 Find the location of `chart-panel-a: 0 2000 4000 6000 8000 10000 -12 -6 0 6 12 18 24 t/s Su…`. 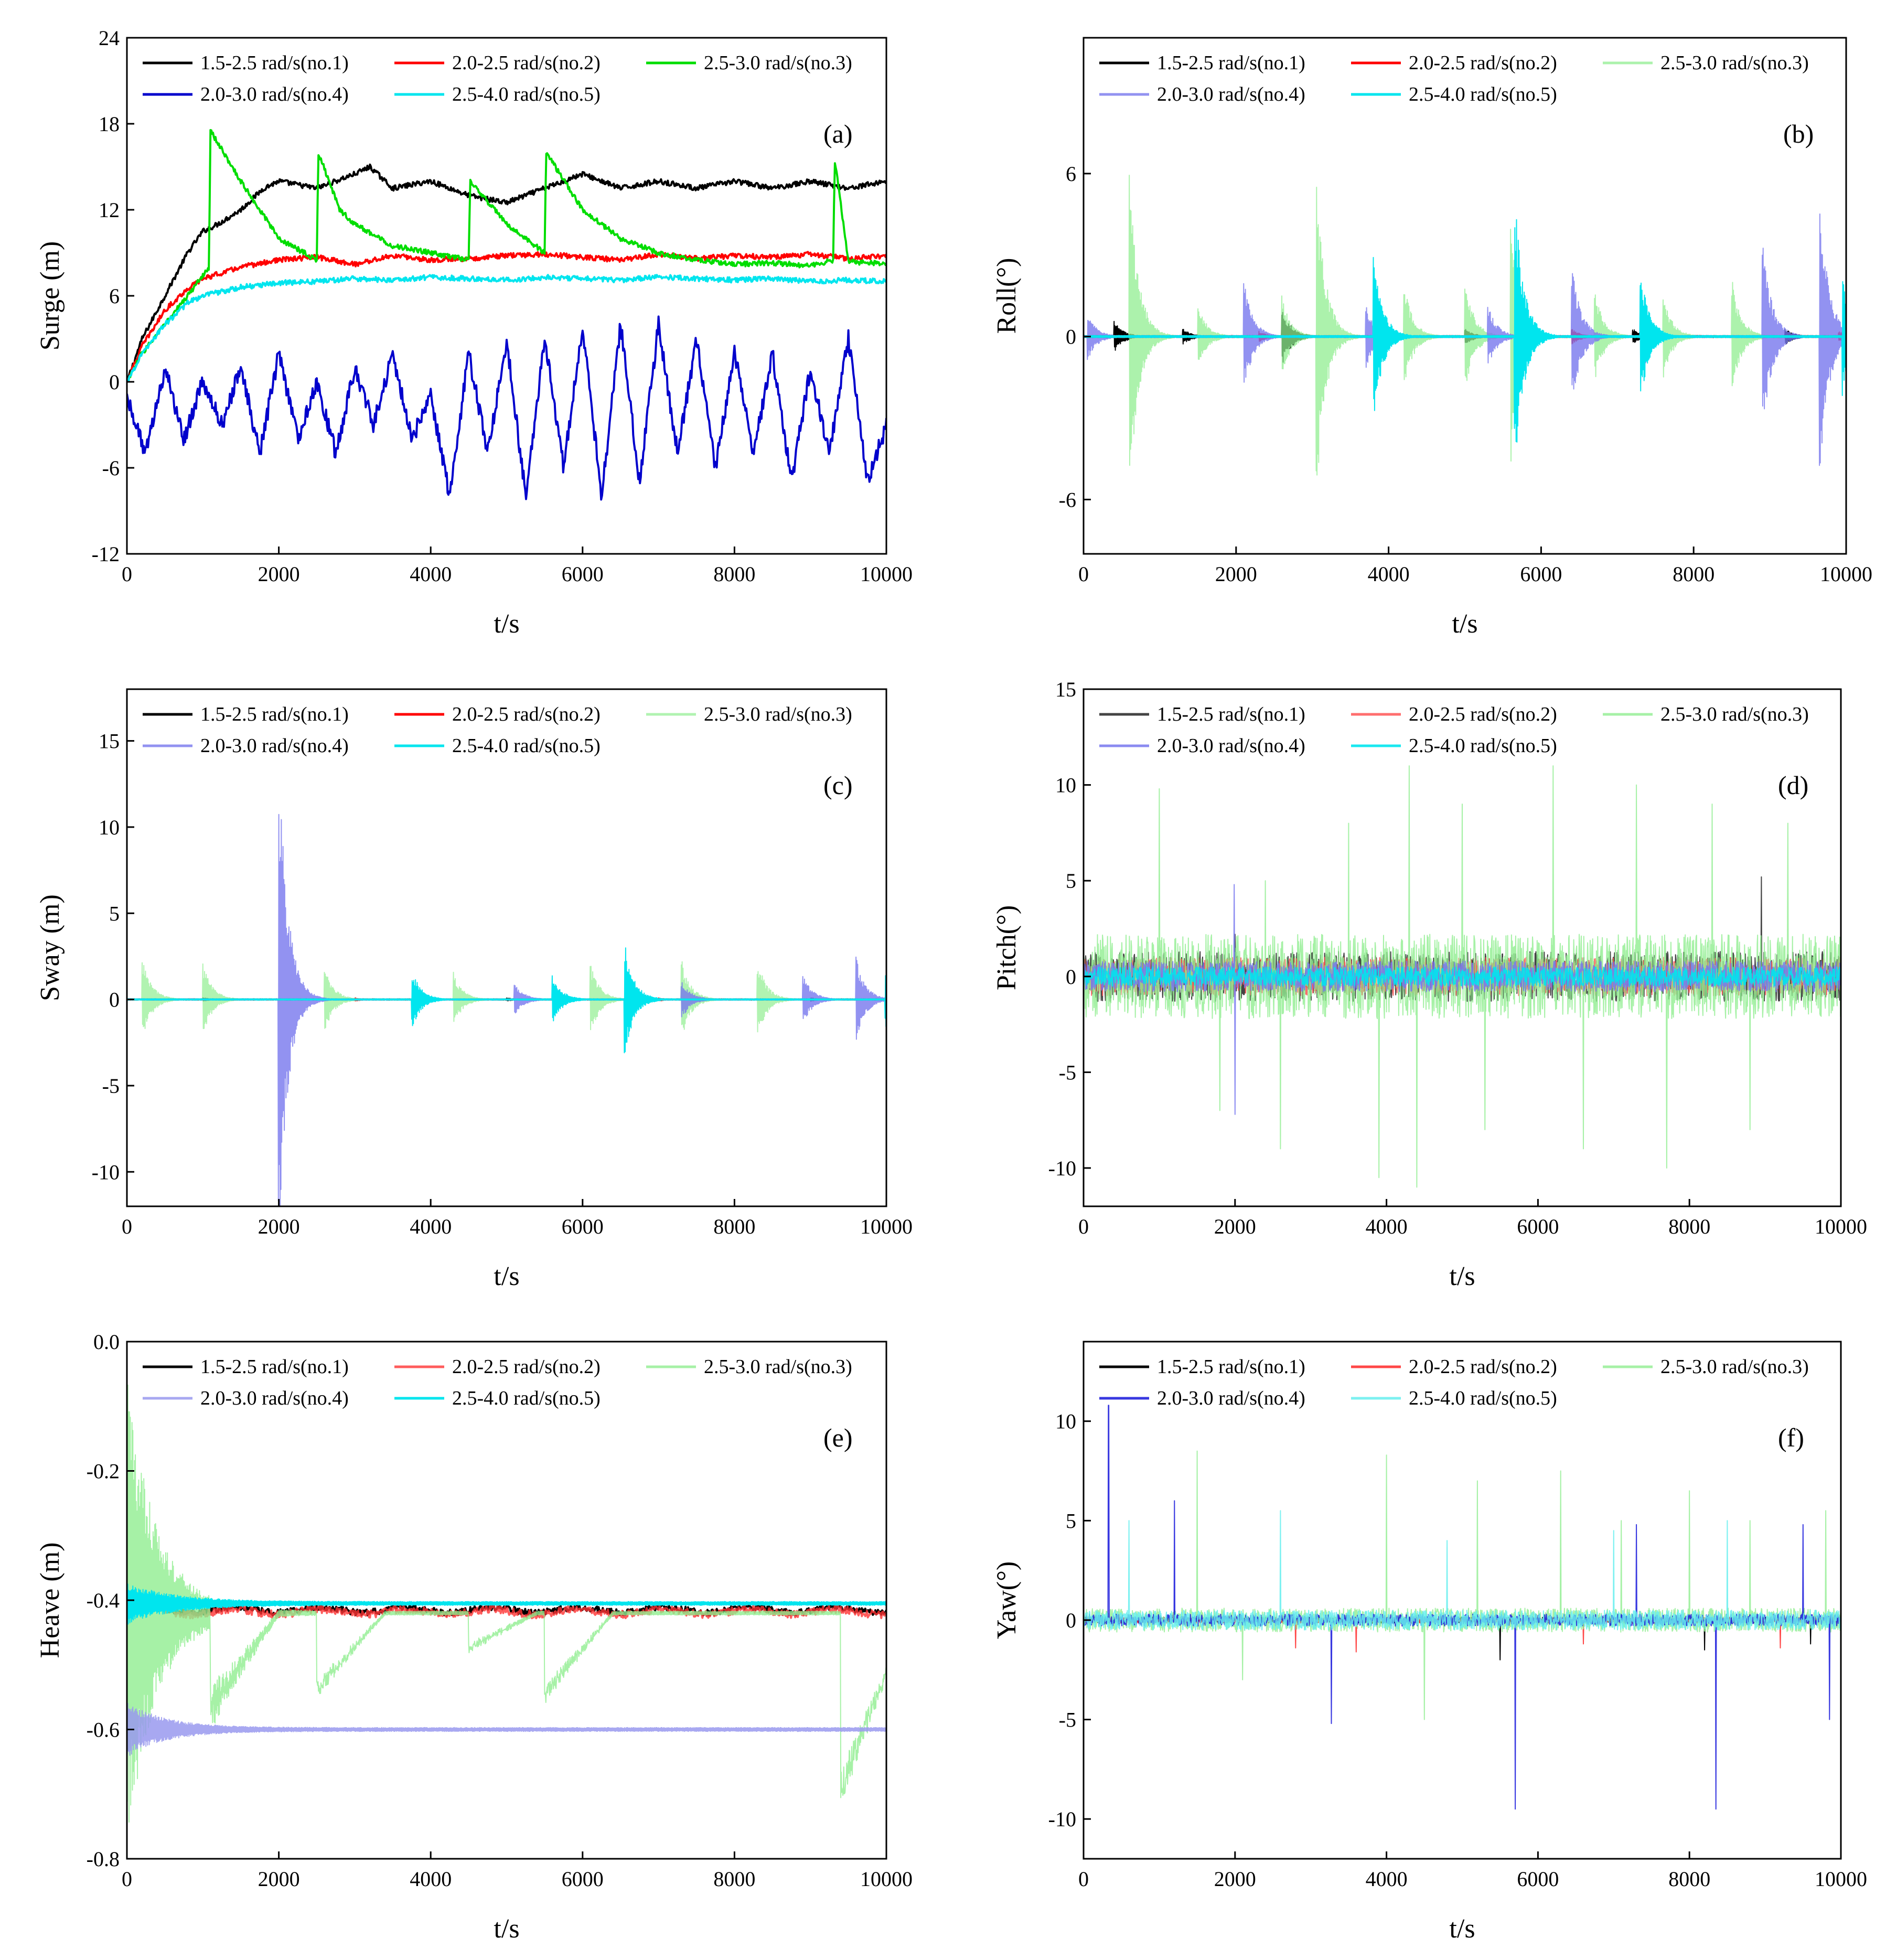

chart-panel-a: 0 2000 4000 6000 8000 10000 -12 -6 0 6 12 18 24 t/s Su… is located at coordinates (474, 332).